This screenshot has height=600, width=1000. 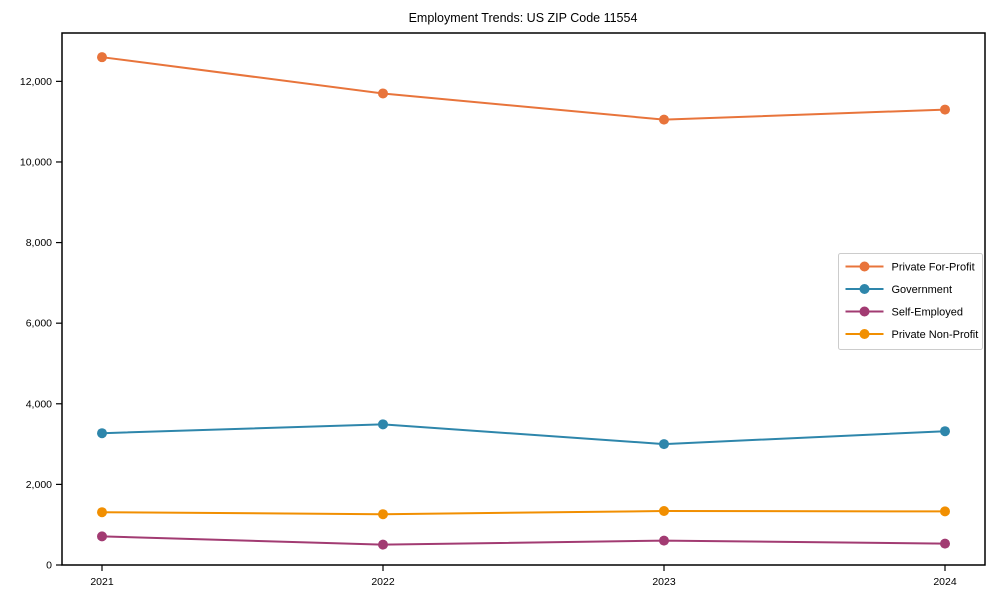 What do you see at coordinates (935, 335) in the screenshot?
I see `legend-label: Private Non-Profit` at bounding box center [935, 335].